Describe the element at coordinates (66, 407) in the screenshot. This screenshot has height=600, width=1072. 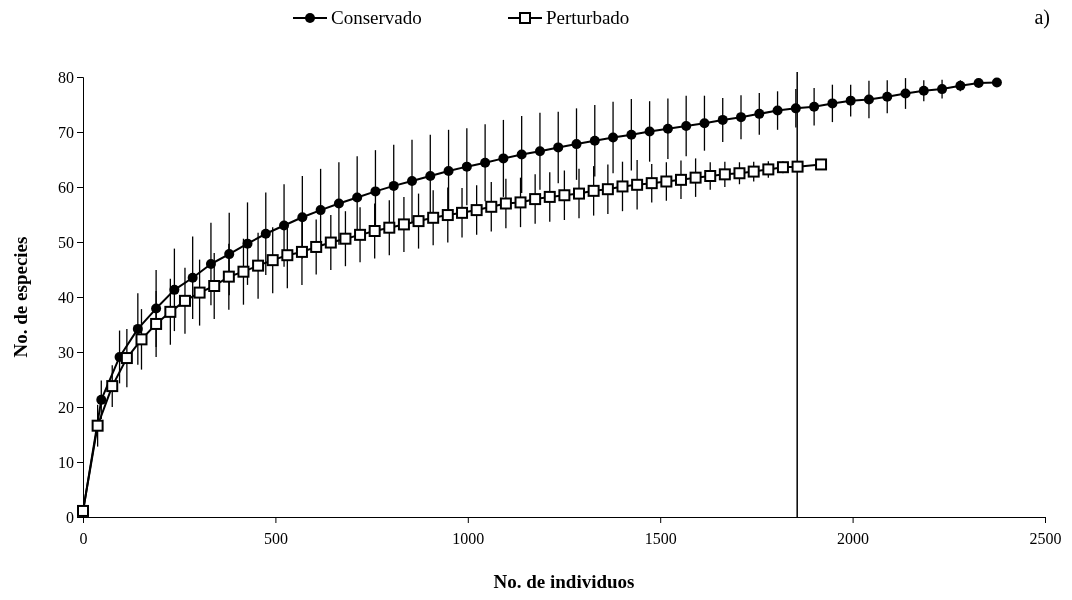
I see `y-tick-label: 20` at that location.